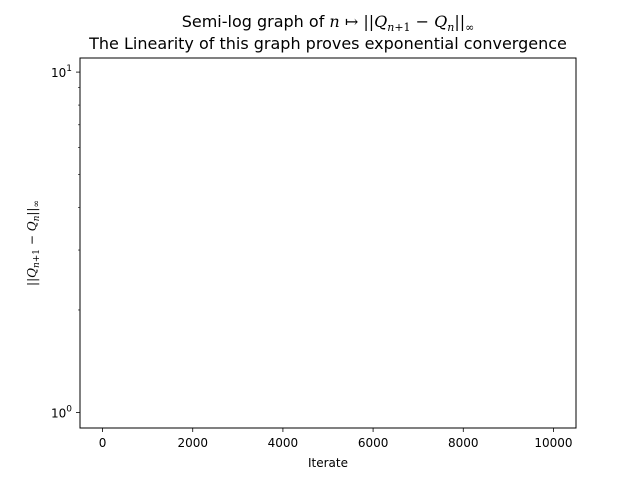  Describe the element at coordinates (553, 443) in the screenshot. I see `x-tick-label: 10000` at that location.